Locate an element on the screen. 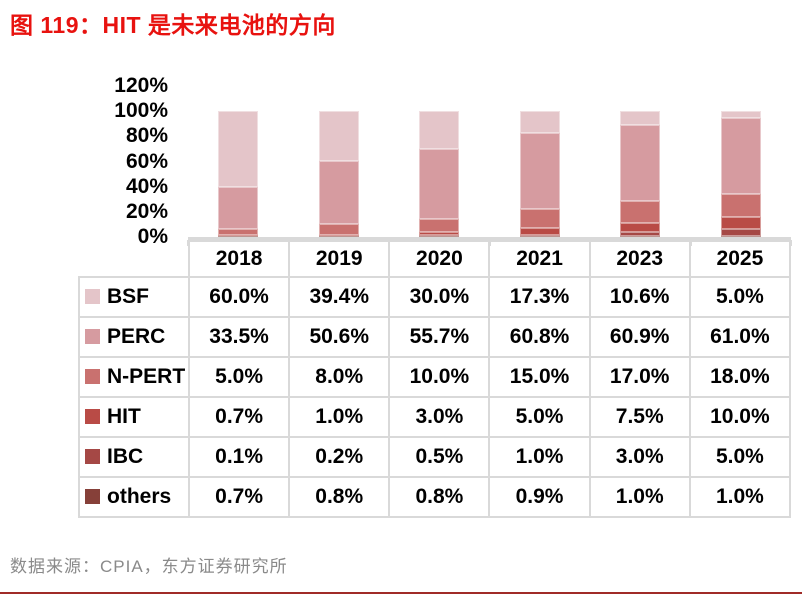  column-header-2020: 2020 is located at coordinates (439, 259).